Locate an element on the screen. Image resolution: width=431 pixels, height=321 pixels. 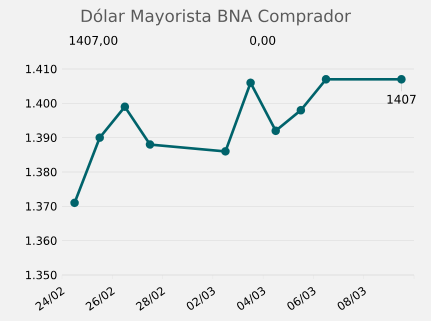
y-tick-label: 1.410 is located at coordinates (41, 69).